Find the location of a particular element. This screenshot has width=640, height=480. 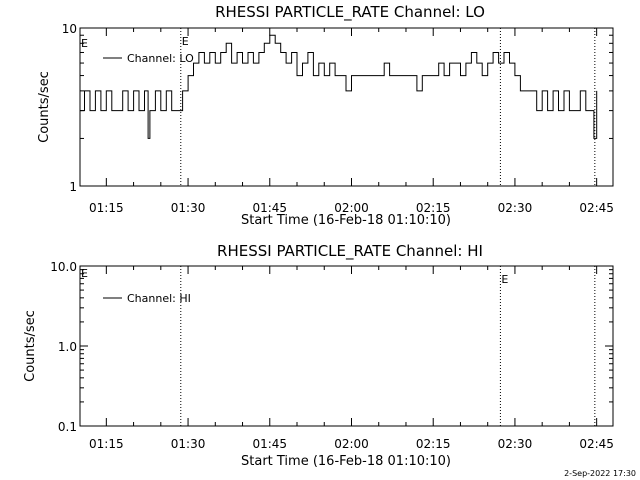

corner-label-lo: E is located at coordinates (84, 43).